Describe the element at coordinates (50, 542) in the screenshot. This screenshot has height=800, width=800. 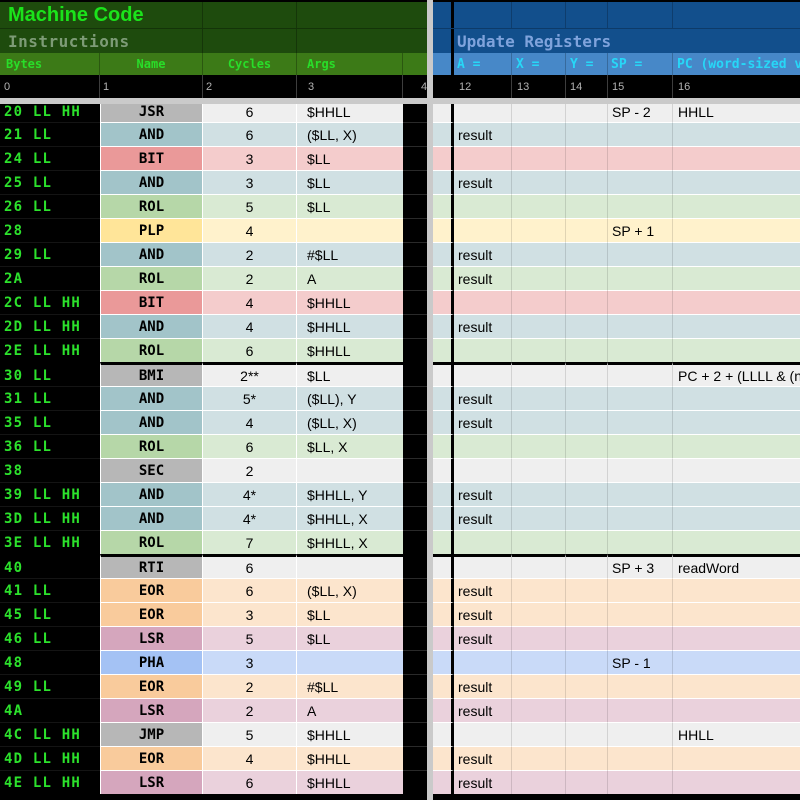
I see `cell-bytes: 3E LL HH` at that location.